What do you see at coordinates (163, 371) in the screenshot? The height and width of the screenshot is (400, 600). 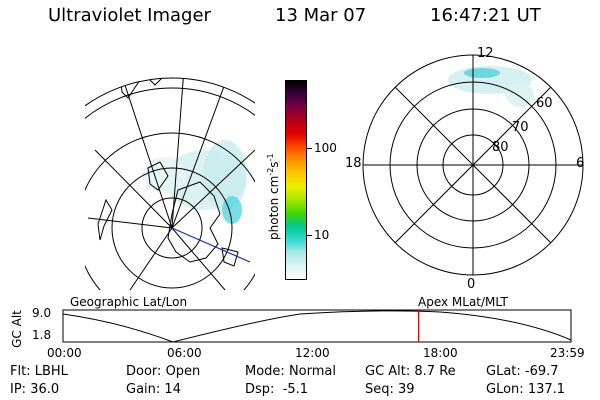 I see `info-door: Door: Open` at bounding box center [163, 371].